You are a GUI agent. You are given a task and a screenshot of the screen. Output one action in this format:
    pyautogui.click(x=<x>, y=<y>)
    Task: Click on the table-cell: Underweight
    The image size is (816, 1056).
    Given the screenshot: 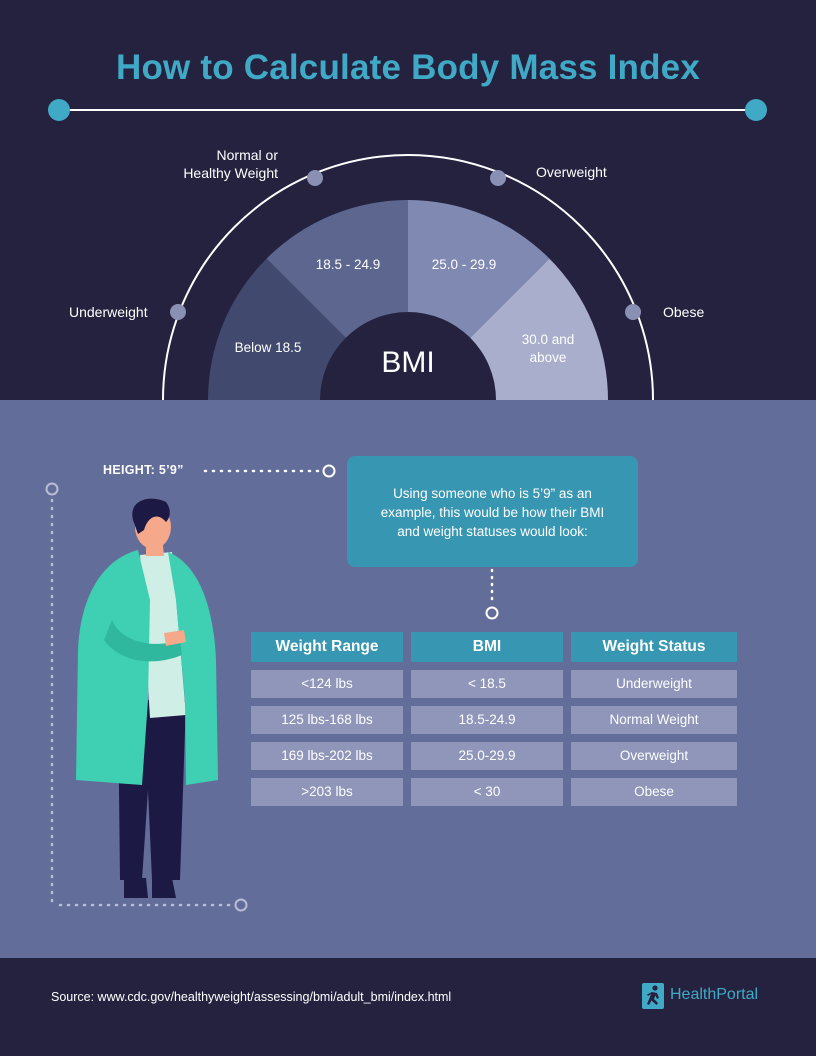 What is the action you would take?
    pyautogui.click(x=654, y=684)
    